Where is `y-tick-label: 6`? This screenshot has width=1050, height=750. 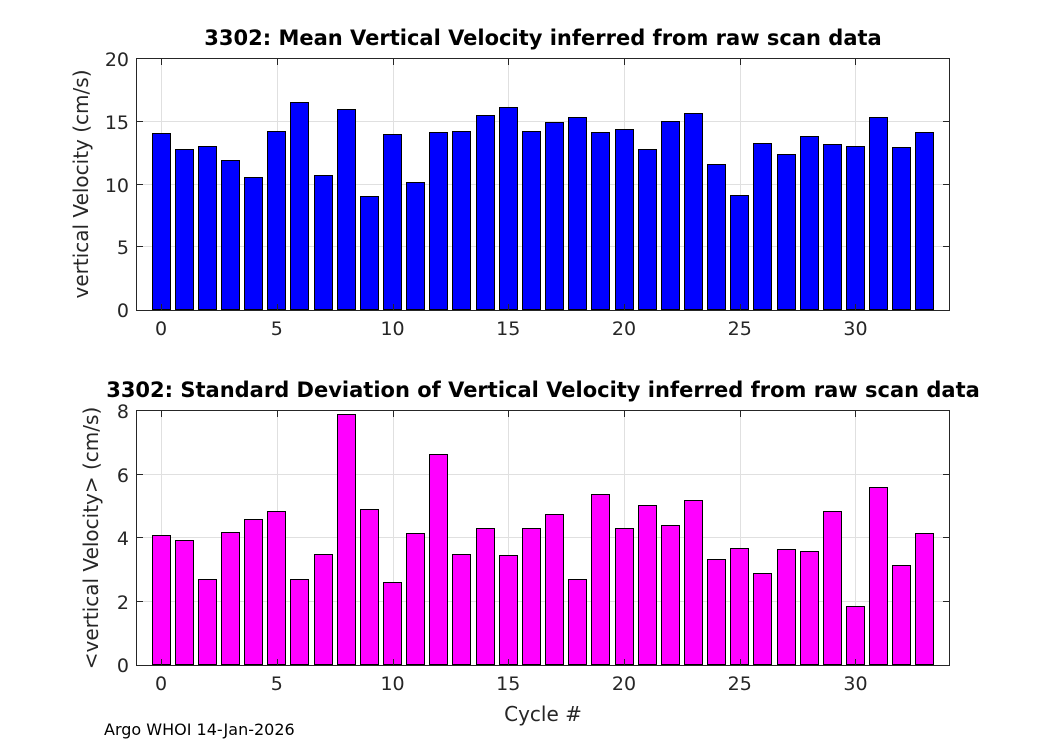 y-tick-label: 6 is located at coordinates (122, 475).